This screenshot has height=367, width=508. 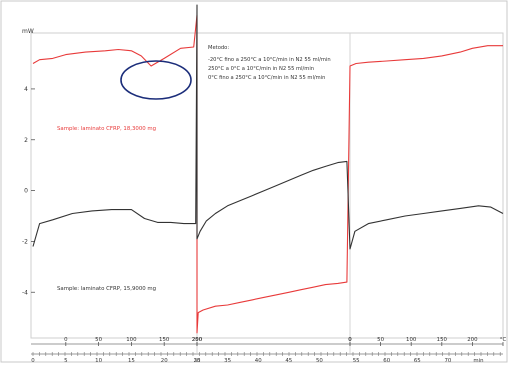 I want to click on time-tick-label: 5, so click(x=65, y=360).